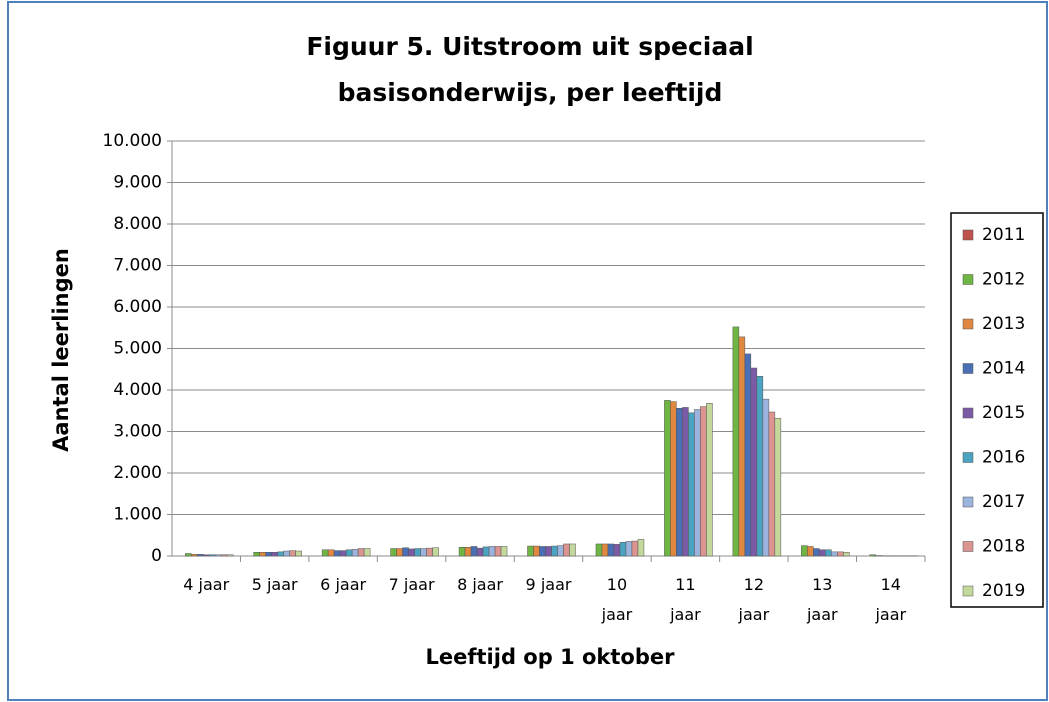  Describe the element at coordinates (1003, 591) in the screenshot. I see `legend-label: 2019` at that location.